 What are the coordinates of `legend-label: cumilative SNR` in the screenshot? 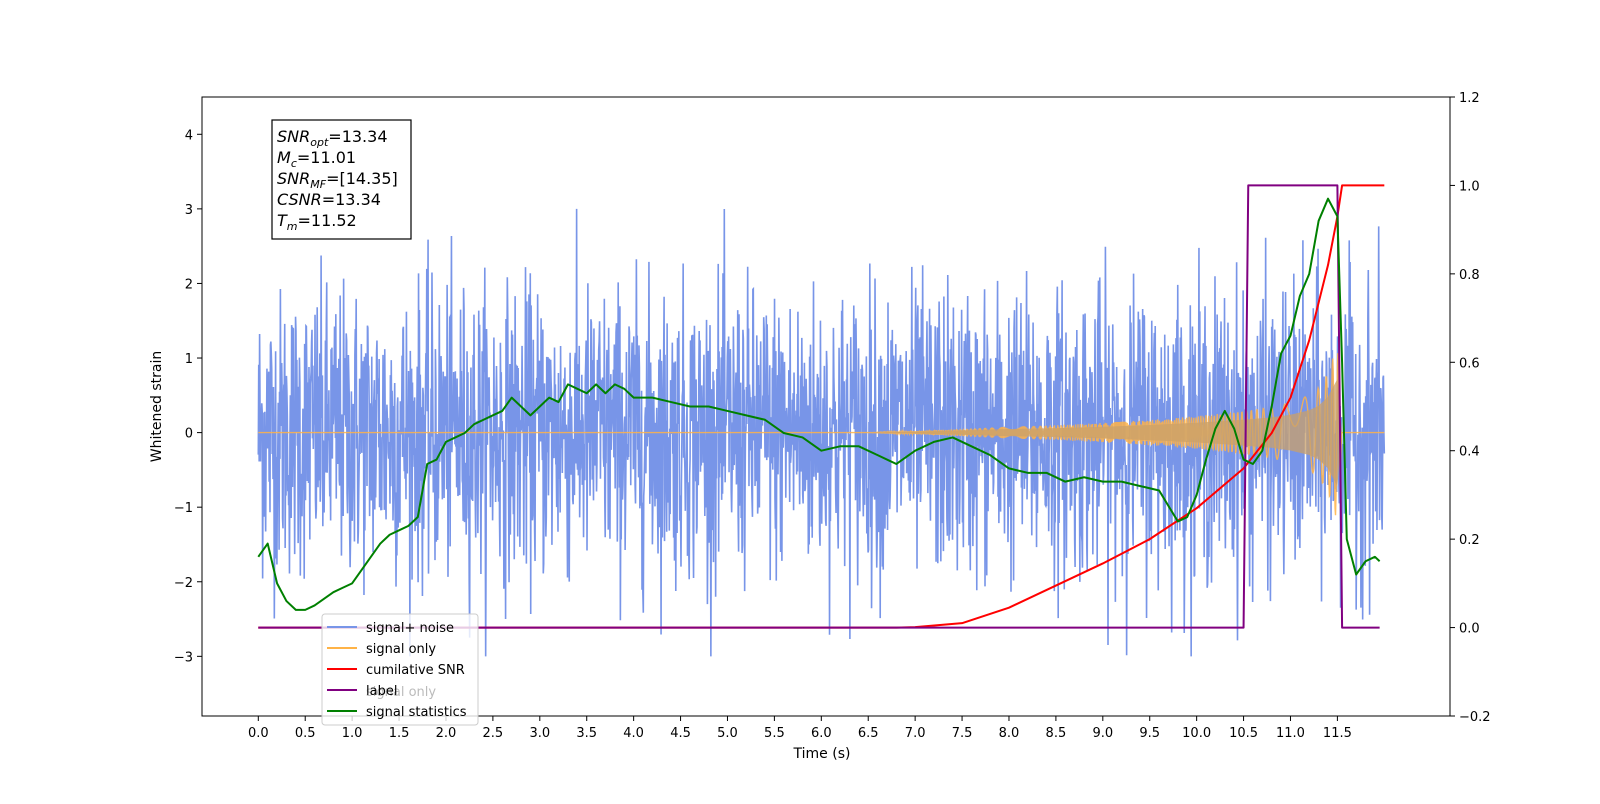 It's located at (415, 670).